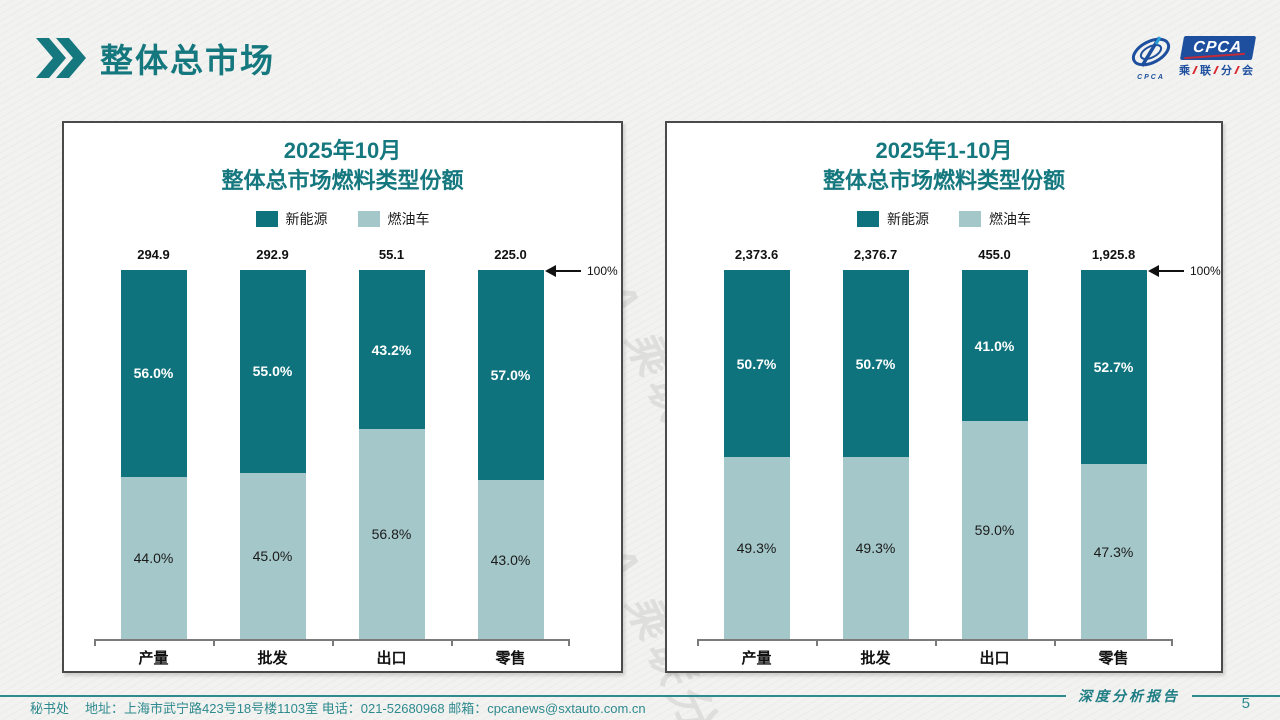 The height and width of the screenshot is (720, 1280). What do you see at coordinates (944, 219) in the screenshot?
I see `chart-legend: 新能源 燃油车` at bounding box center [944, 219].